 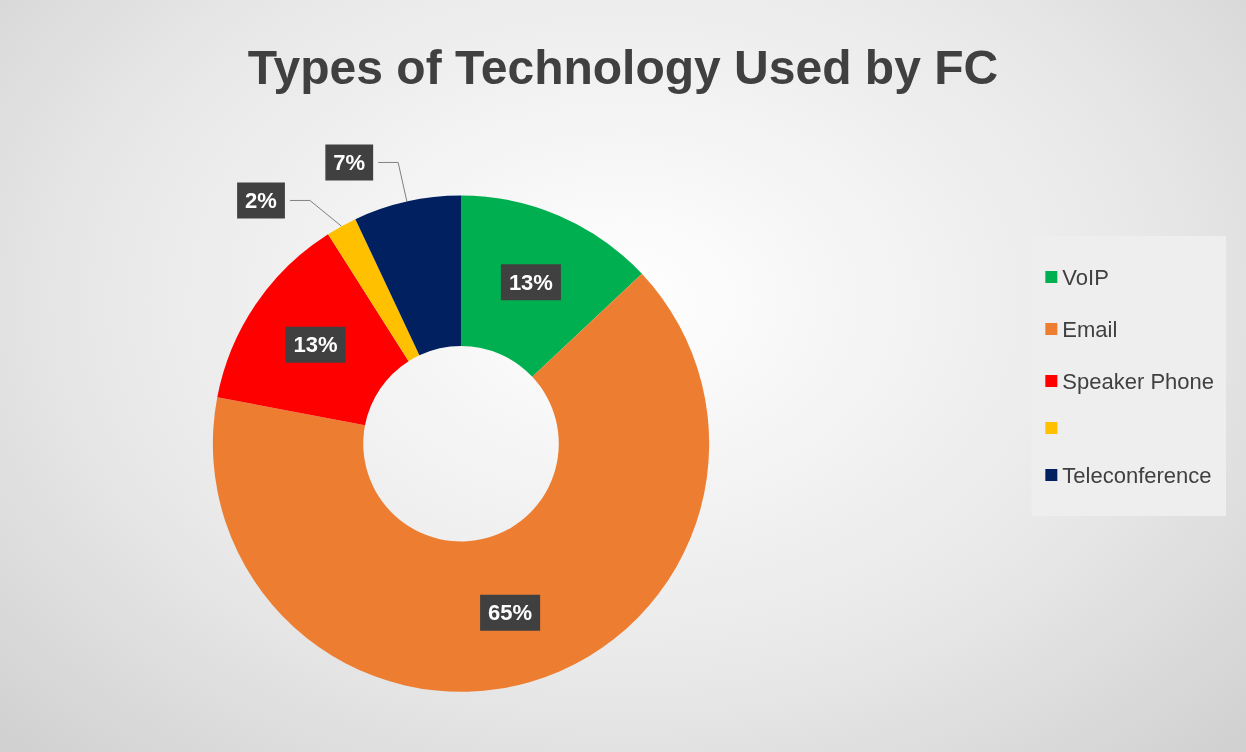 What do you see at coordinates (1090, 329) in the screenshot?
I see `legend-label: Email` at bounding box center [1090, 329].